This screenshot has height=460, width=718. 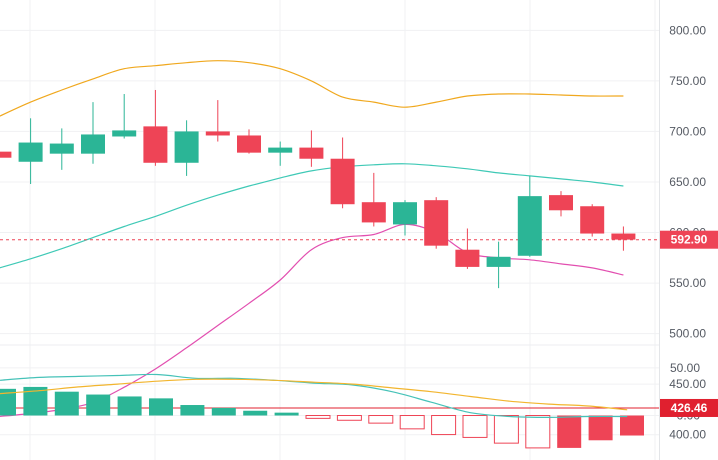 What do you see at coordinates (687, 131) in the screenshot?
I see `price-tick-label-2: 700.00` at bounding box center [687, 131].